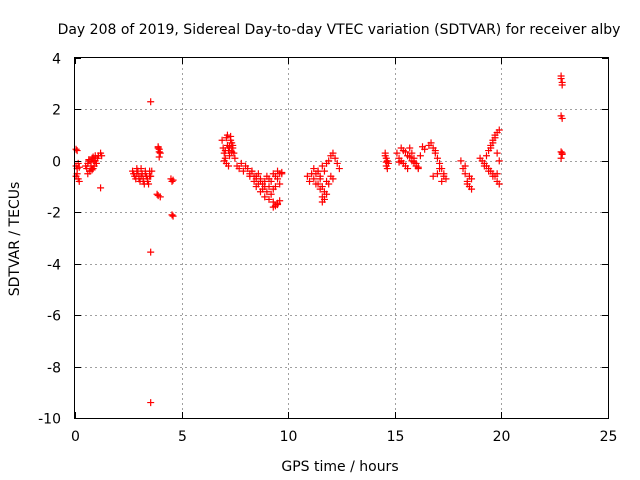 Image resolution: width=640 pixels, height=480 pixels. Describe the element at coordinates (15, 239) in the screenshot. I see `y-axis-label: SDTVAR / TECUs` at that location.